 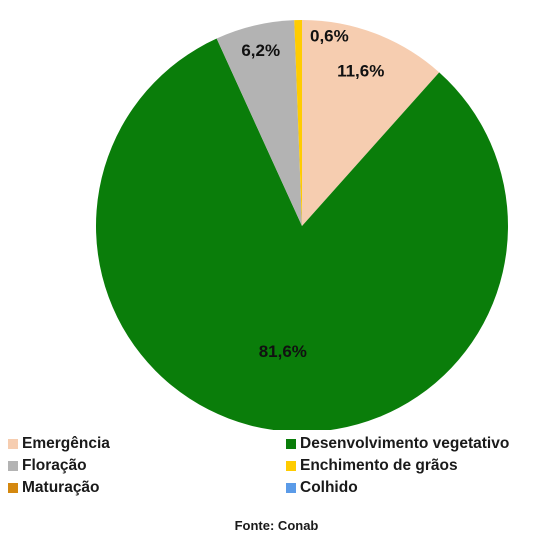 I want to click on data-label-emergencia: 11,6%, so click(x=360, y=70).